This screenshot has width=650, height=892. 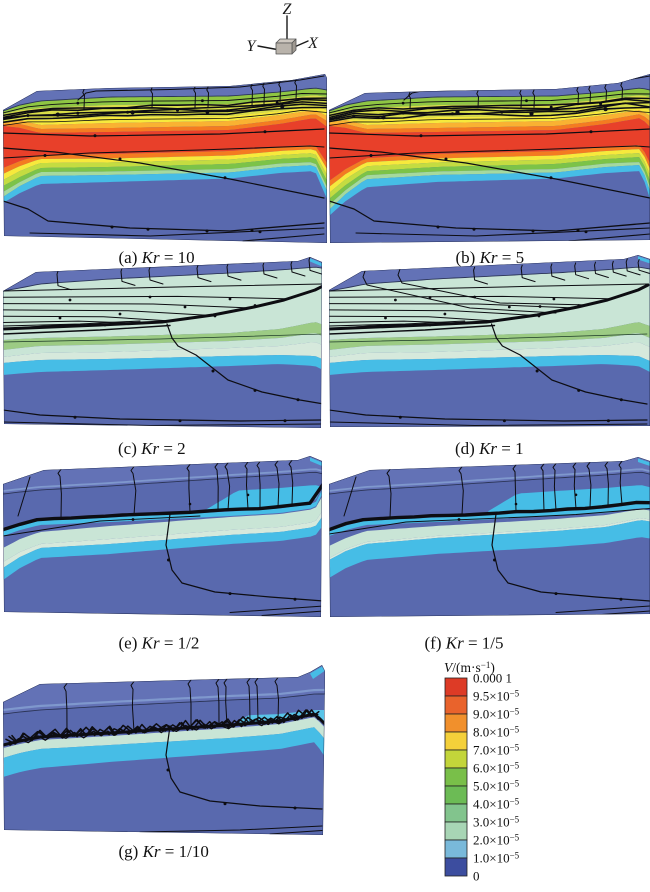 I want to click on svg-text: (a) Kr = 10, so click(x=157, y=257).